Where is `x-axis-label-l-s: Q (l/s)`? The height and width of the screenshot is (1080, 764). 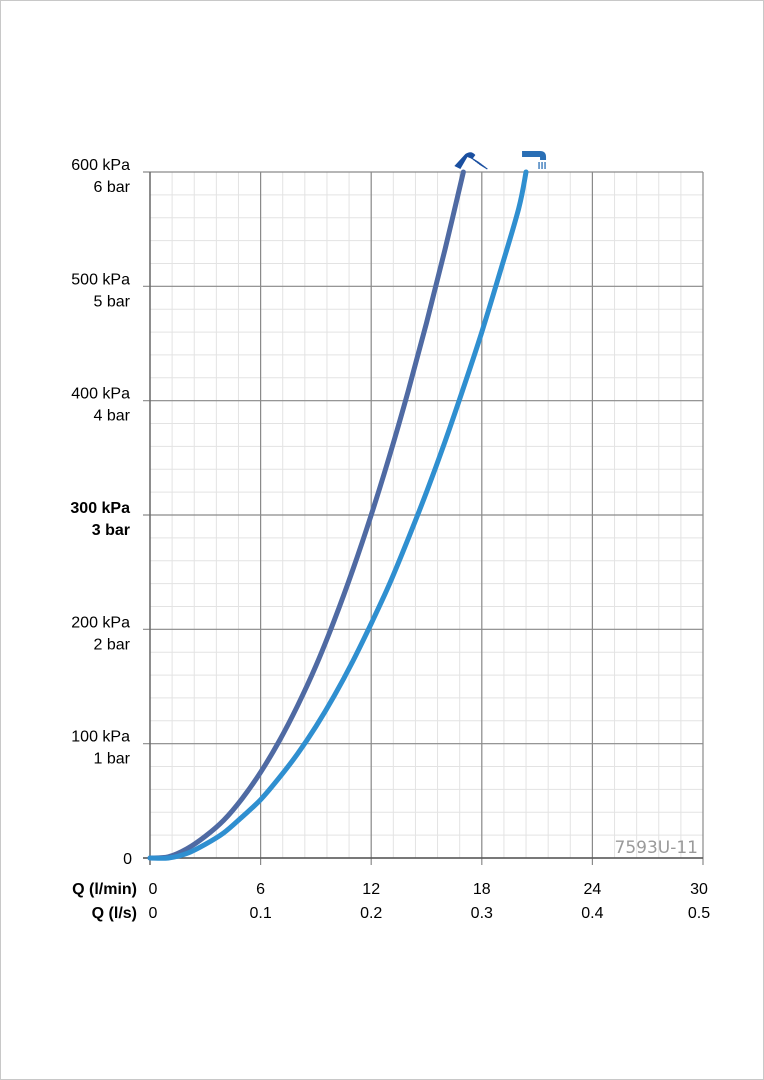
x-axis-label-l-s: Q (l/s) is located at coordinates (114, 913).